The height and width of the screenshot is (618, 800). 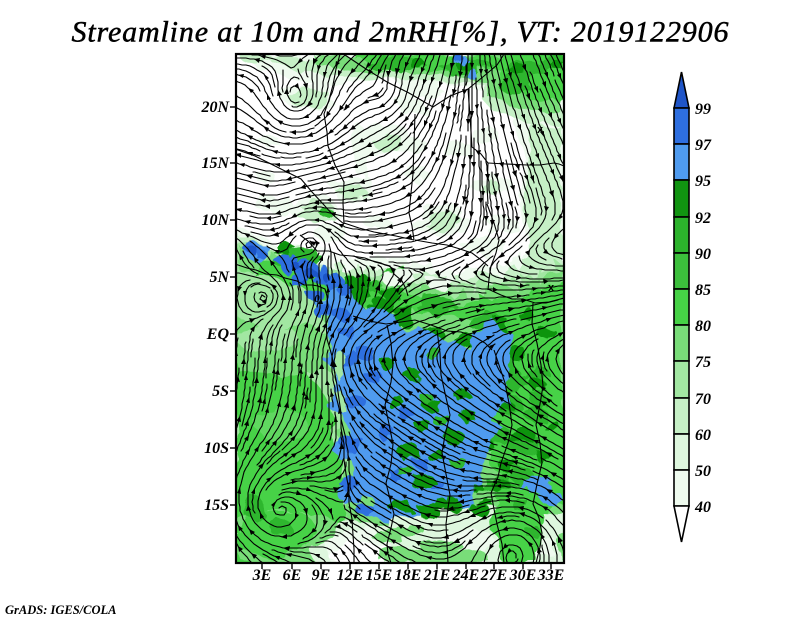 What do you see at coordinates (703, 109) in the screenshot?
I see `svg-text: 99` at bounding box center [703, 109].